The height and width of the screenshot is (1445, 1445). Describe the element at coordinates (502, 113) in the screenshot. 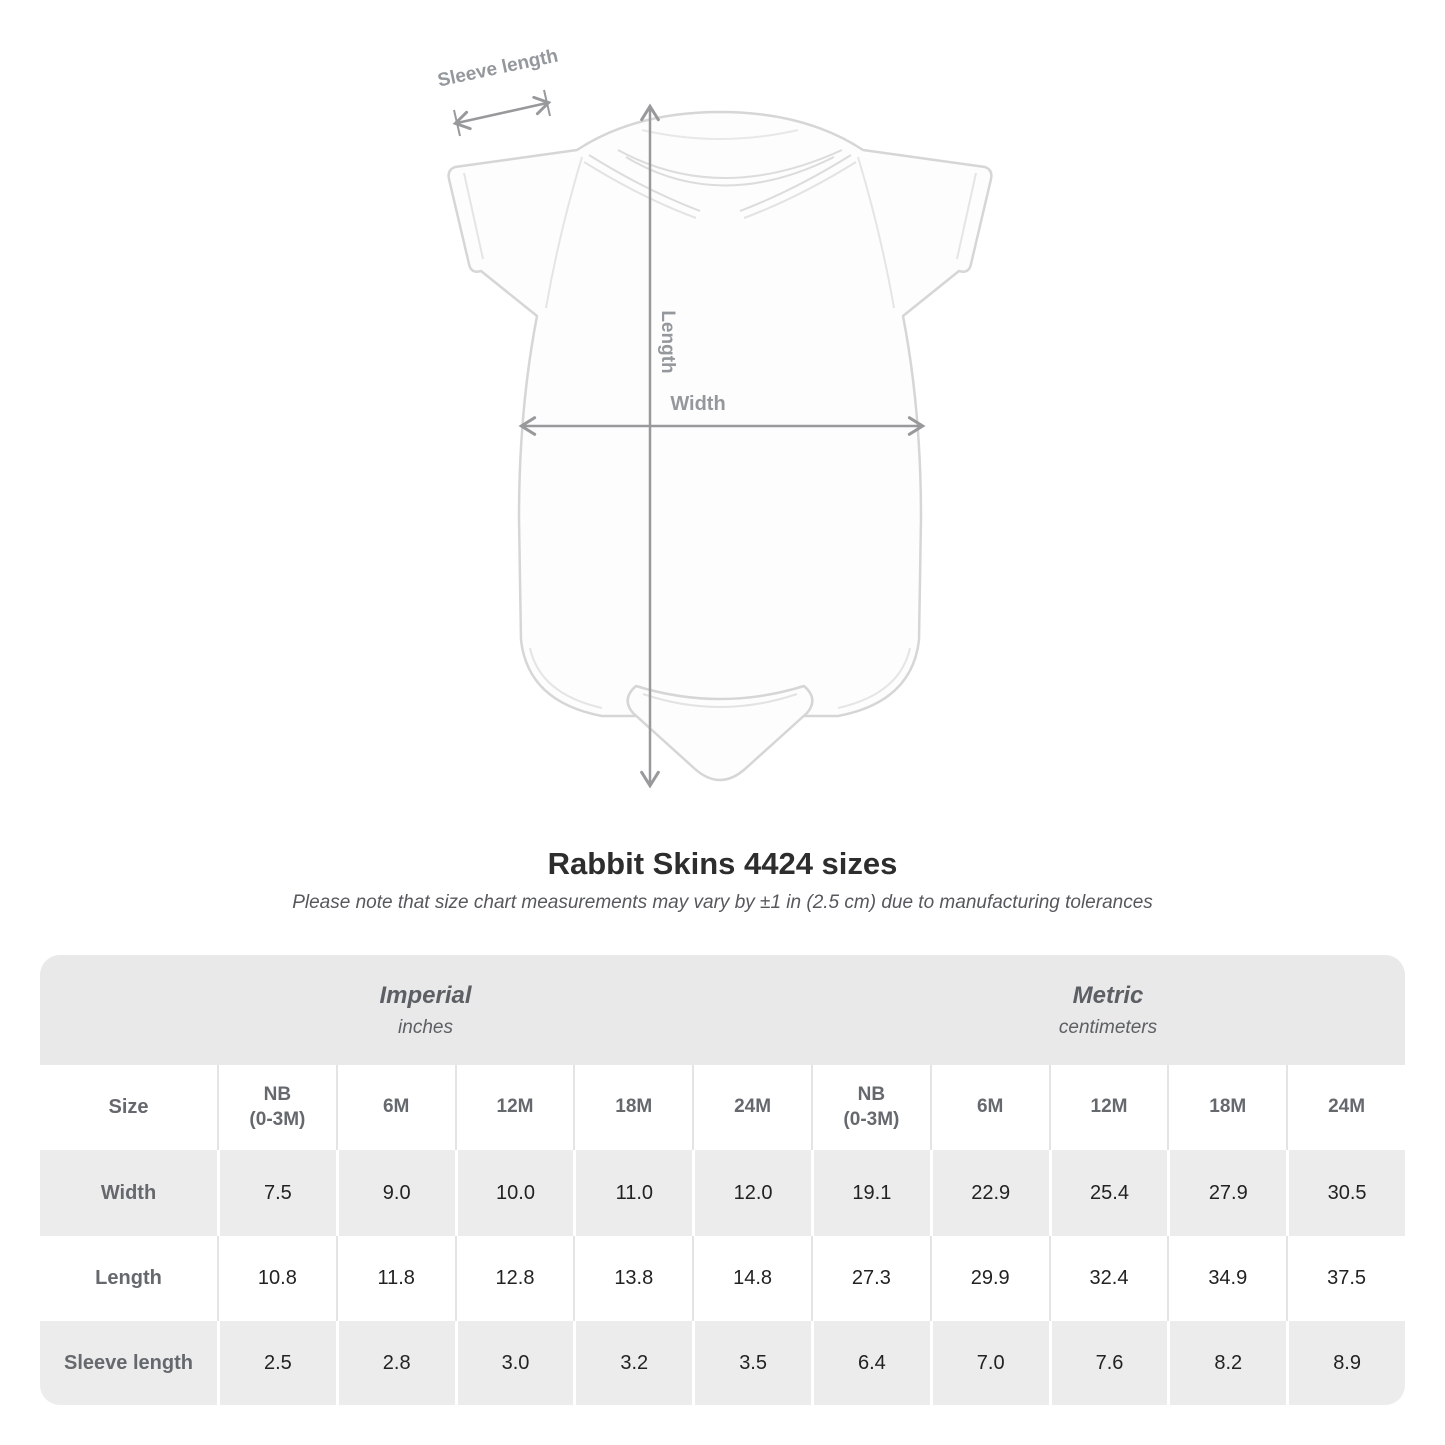

I see `sleeve-length-arrow` at that location.